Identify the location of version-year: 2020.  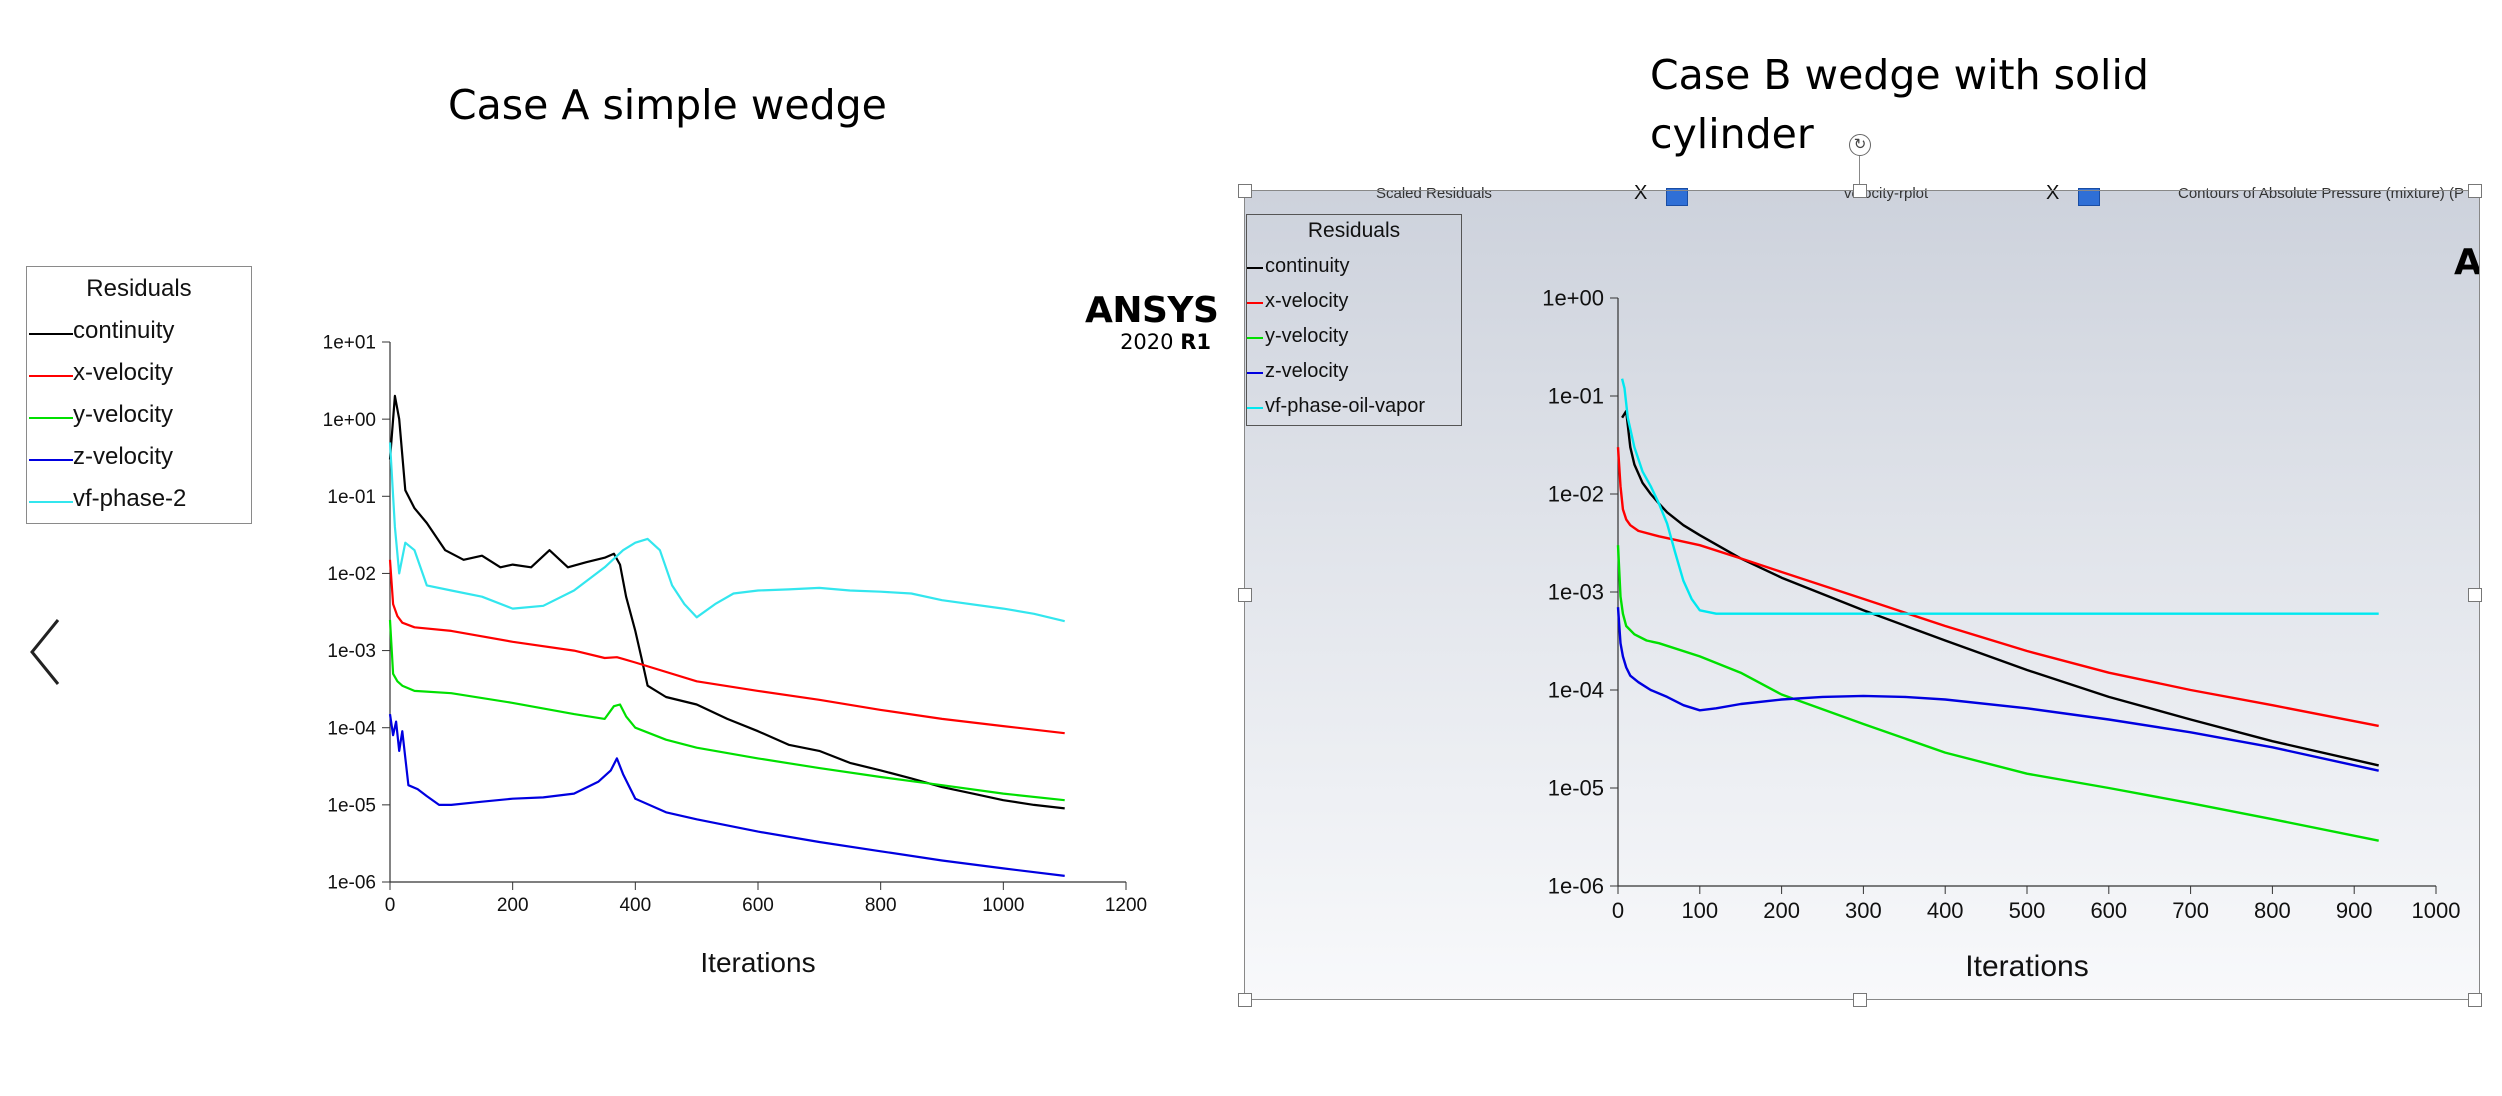
(1147, 342).